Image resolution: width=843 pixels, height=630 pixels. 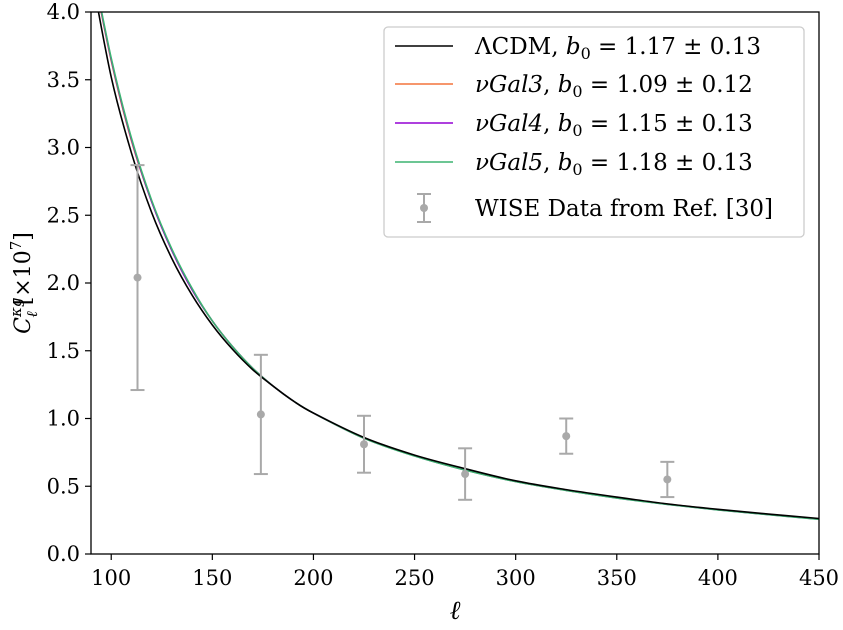 What do you see at coordinates (676, 47) in the screenshot?
I see `legend-label-value: = 1.17 ± 0.13` at bounding box center [676, 47].